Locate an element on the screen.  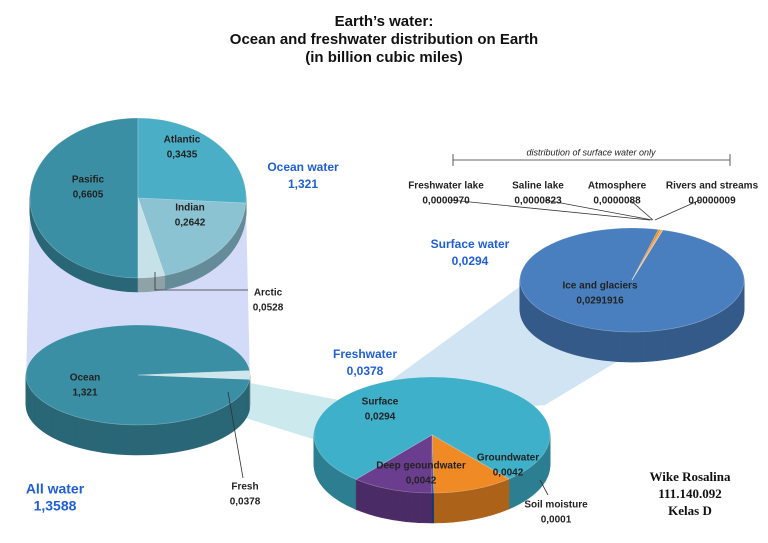
slice-label: Fresh is located at coordinates (244, 487).